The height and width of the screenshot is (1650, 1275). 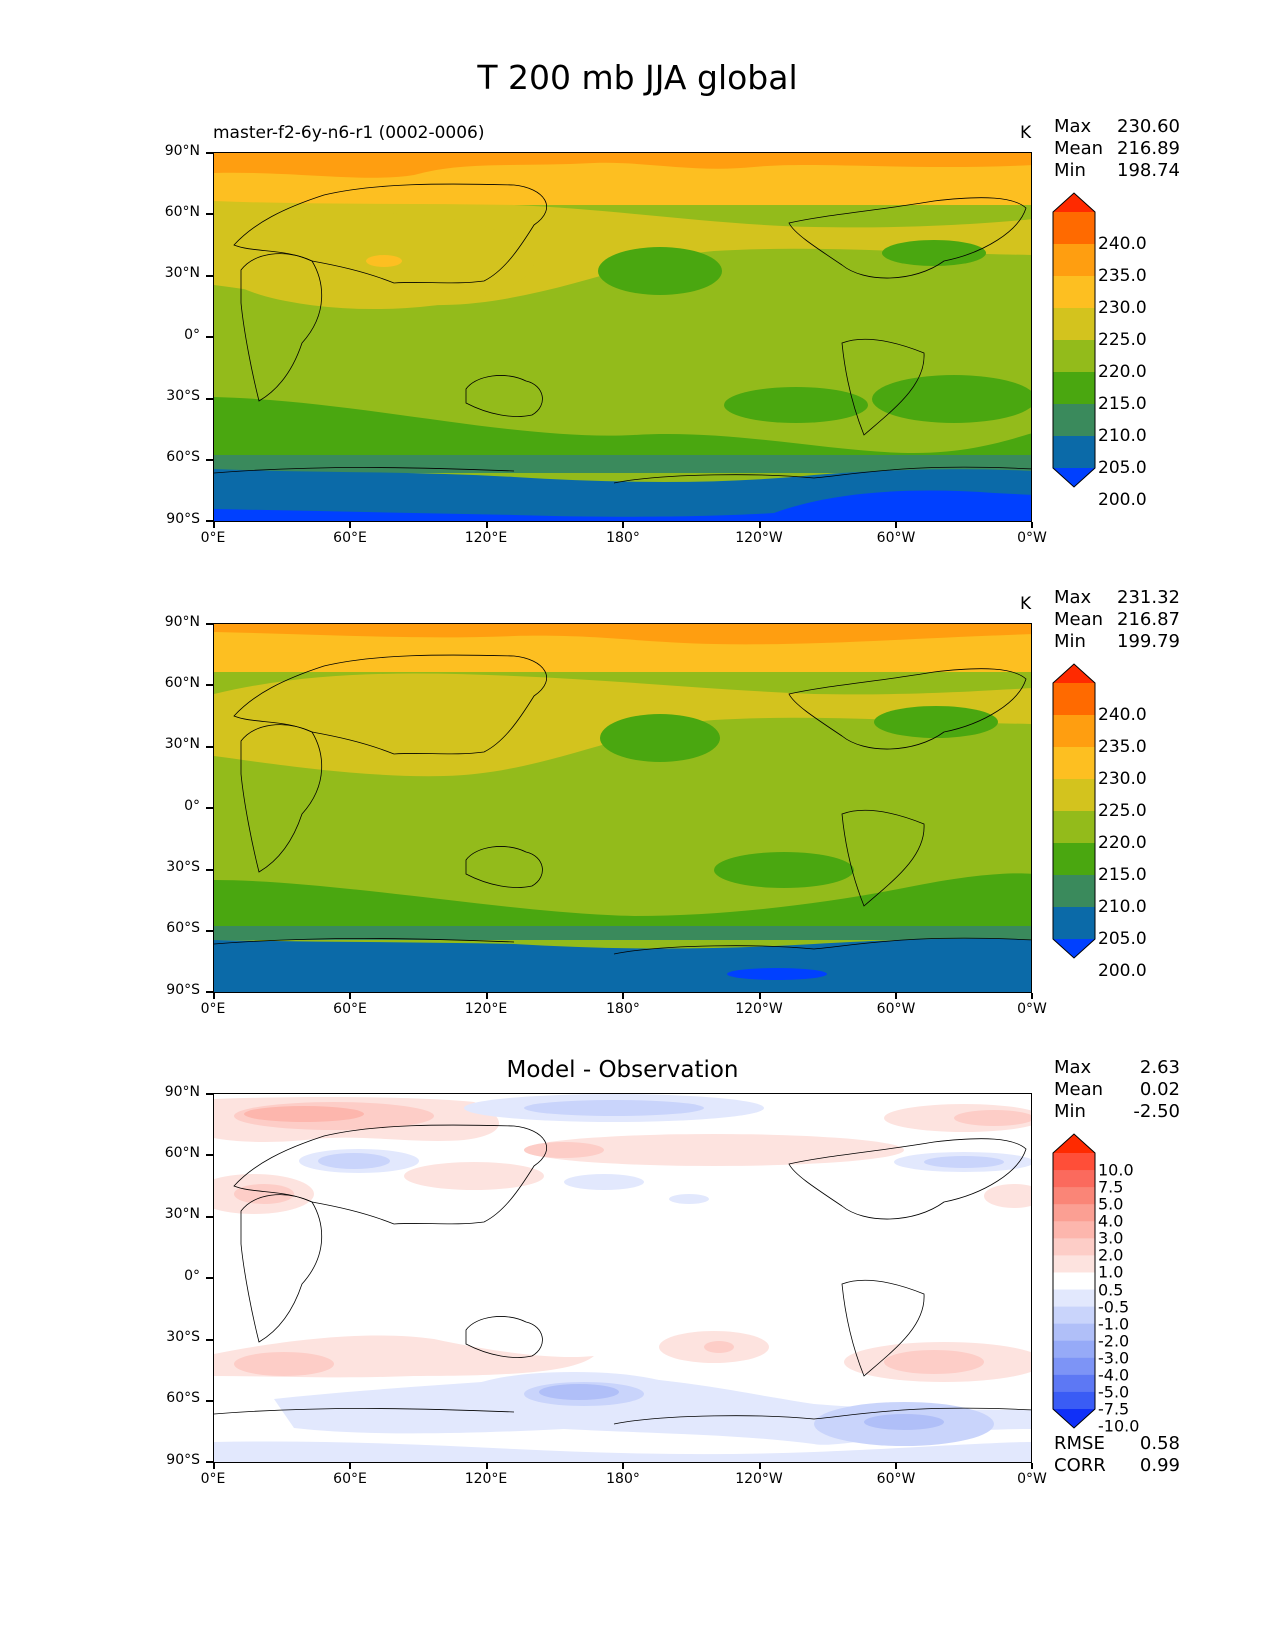 What do you see at coordinates (623, 538) in the screenshot?
I see `lon-tick-label: 180°` at bounding box center [623, 538].